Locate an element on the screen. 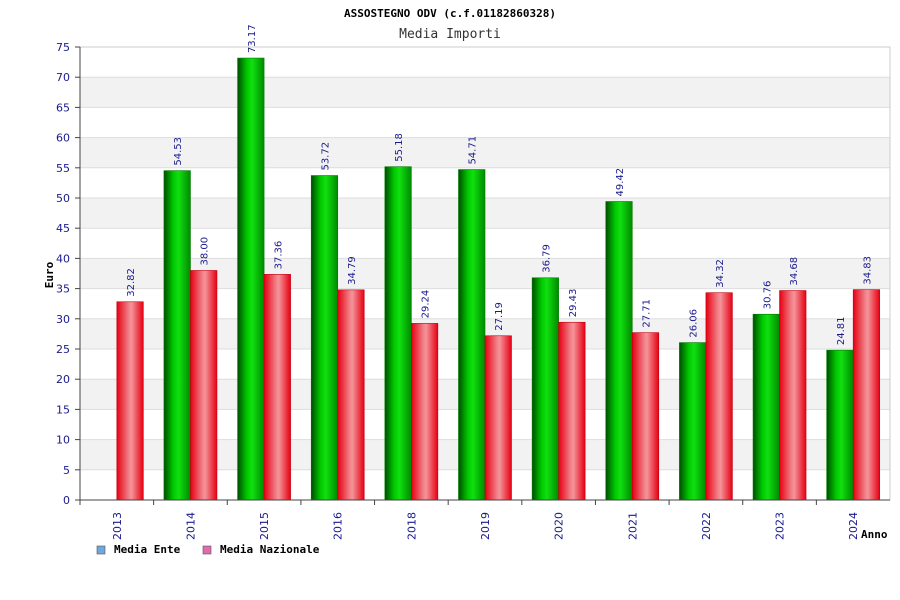  bar-media-ente-2016 is located at coordinates (324, 338).